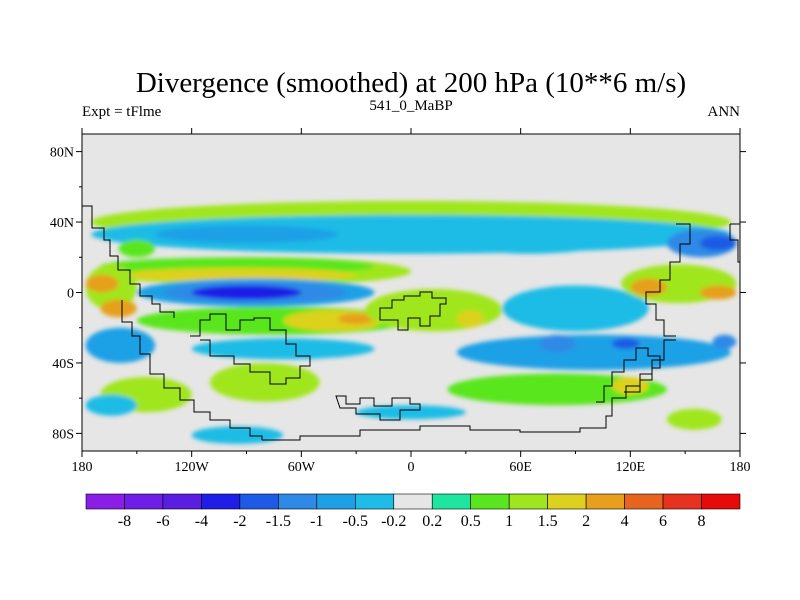  Describe the element at coordinates (625, 521) in the screenshot. I see `colorbar-label: 4` at that location.